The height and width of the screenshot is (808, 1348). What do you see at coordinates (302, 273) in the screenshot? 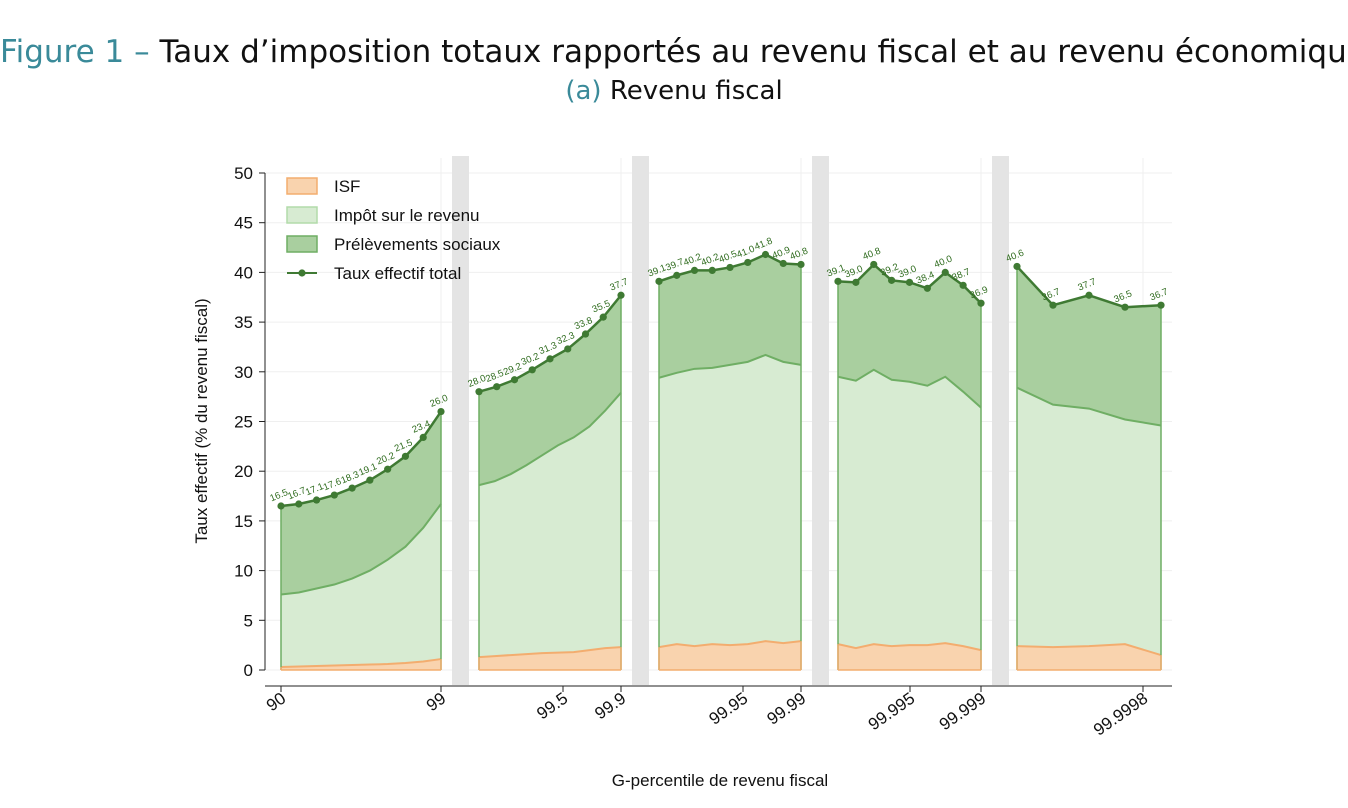
I see `legend-swatch-taux-effectif-total-point` at bounding box center [302, 273].